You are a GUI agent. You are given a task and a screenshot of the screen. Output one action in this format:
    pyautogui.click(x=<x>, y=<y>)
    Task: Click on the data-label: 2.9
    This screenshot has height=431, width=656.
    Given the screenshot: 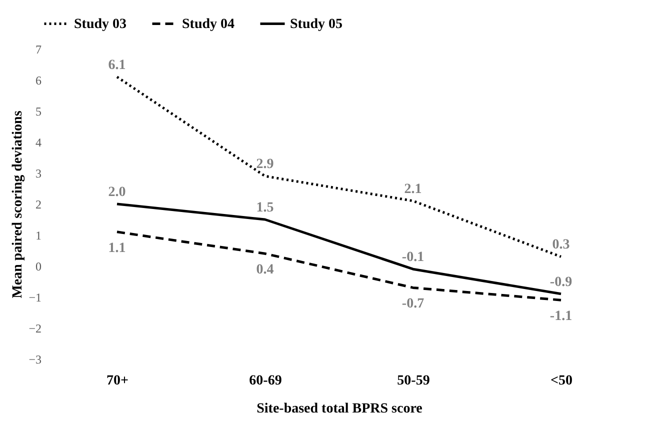 What is the action you would take?
    pyautogui.click(x=265, y=164)
    